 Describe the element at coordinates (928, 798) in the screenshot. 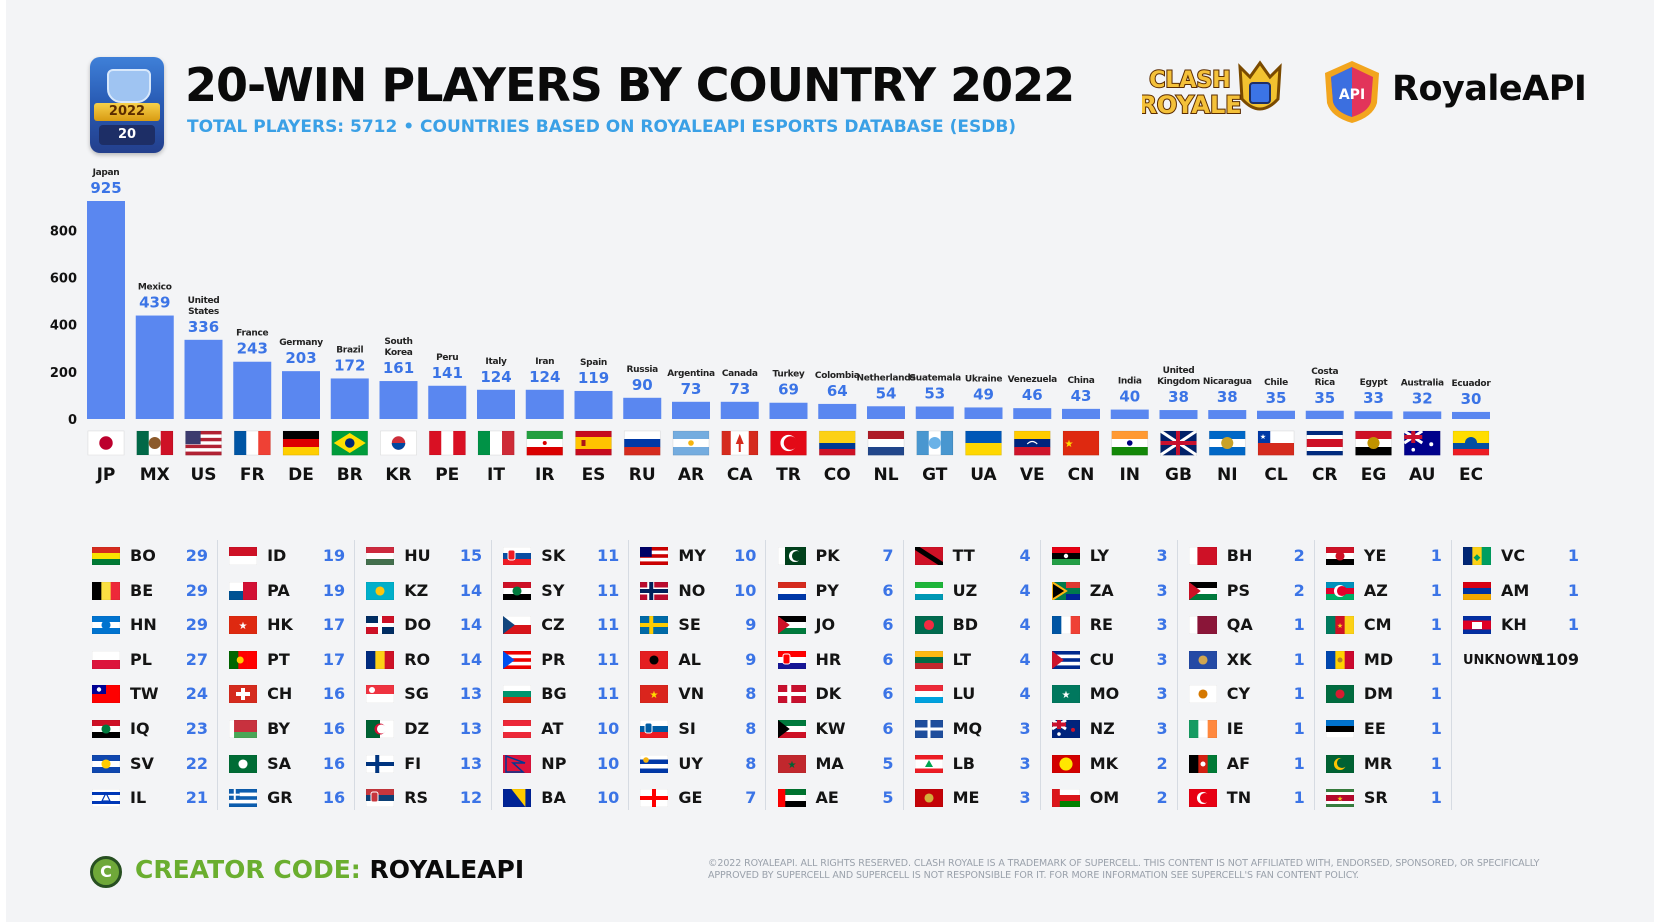

I see `flag-me-icon` at that location.